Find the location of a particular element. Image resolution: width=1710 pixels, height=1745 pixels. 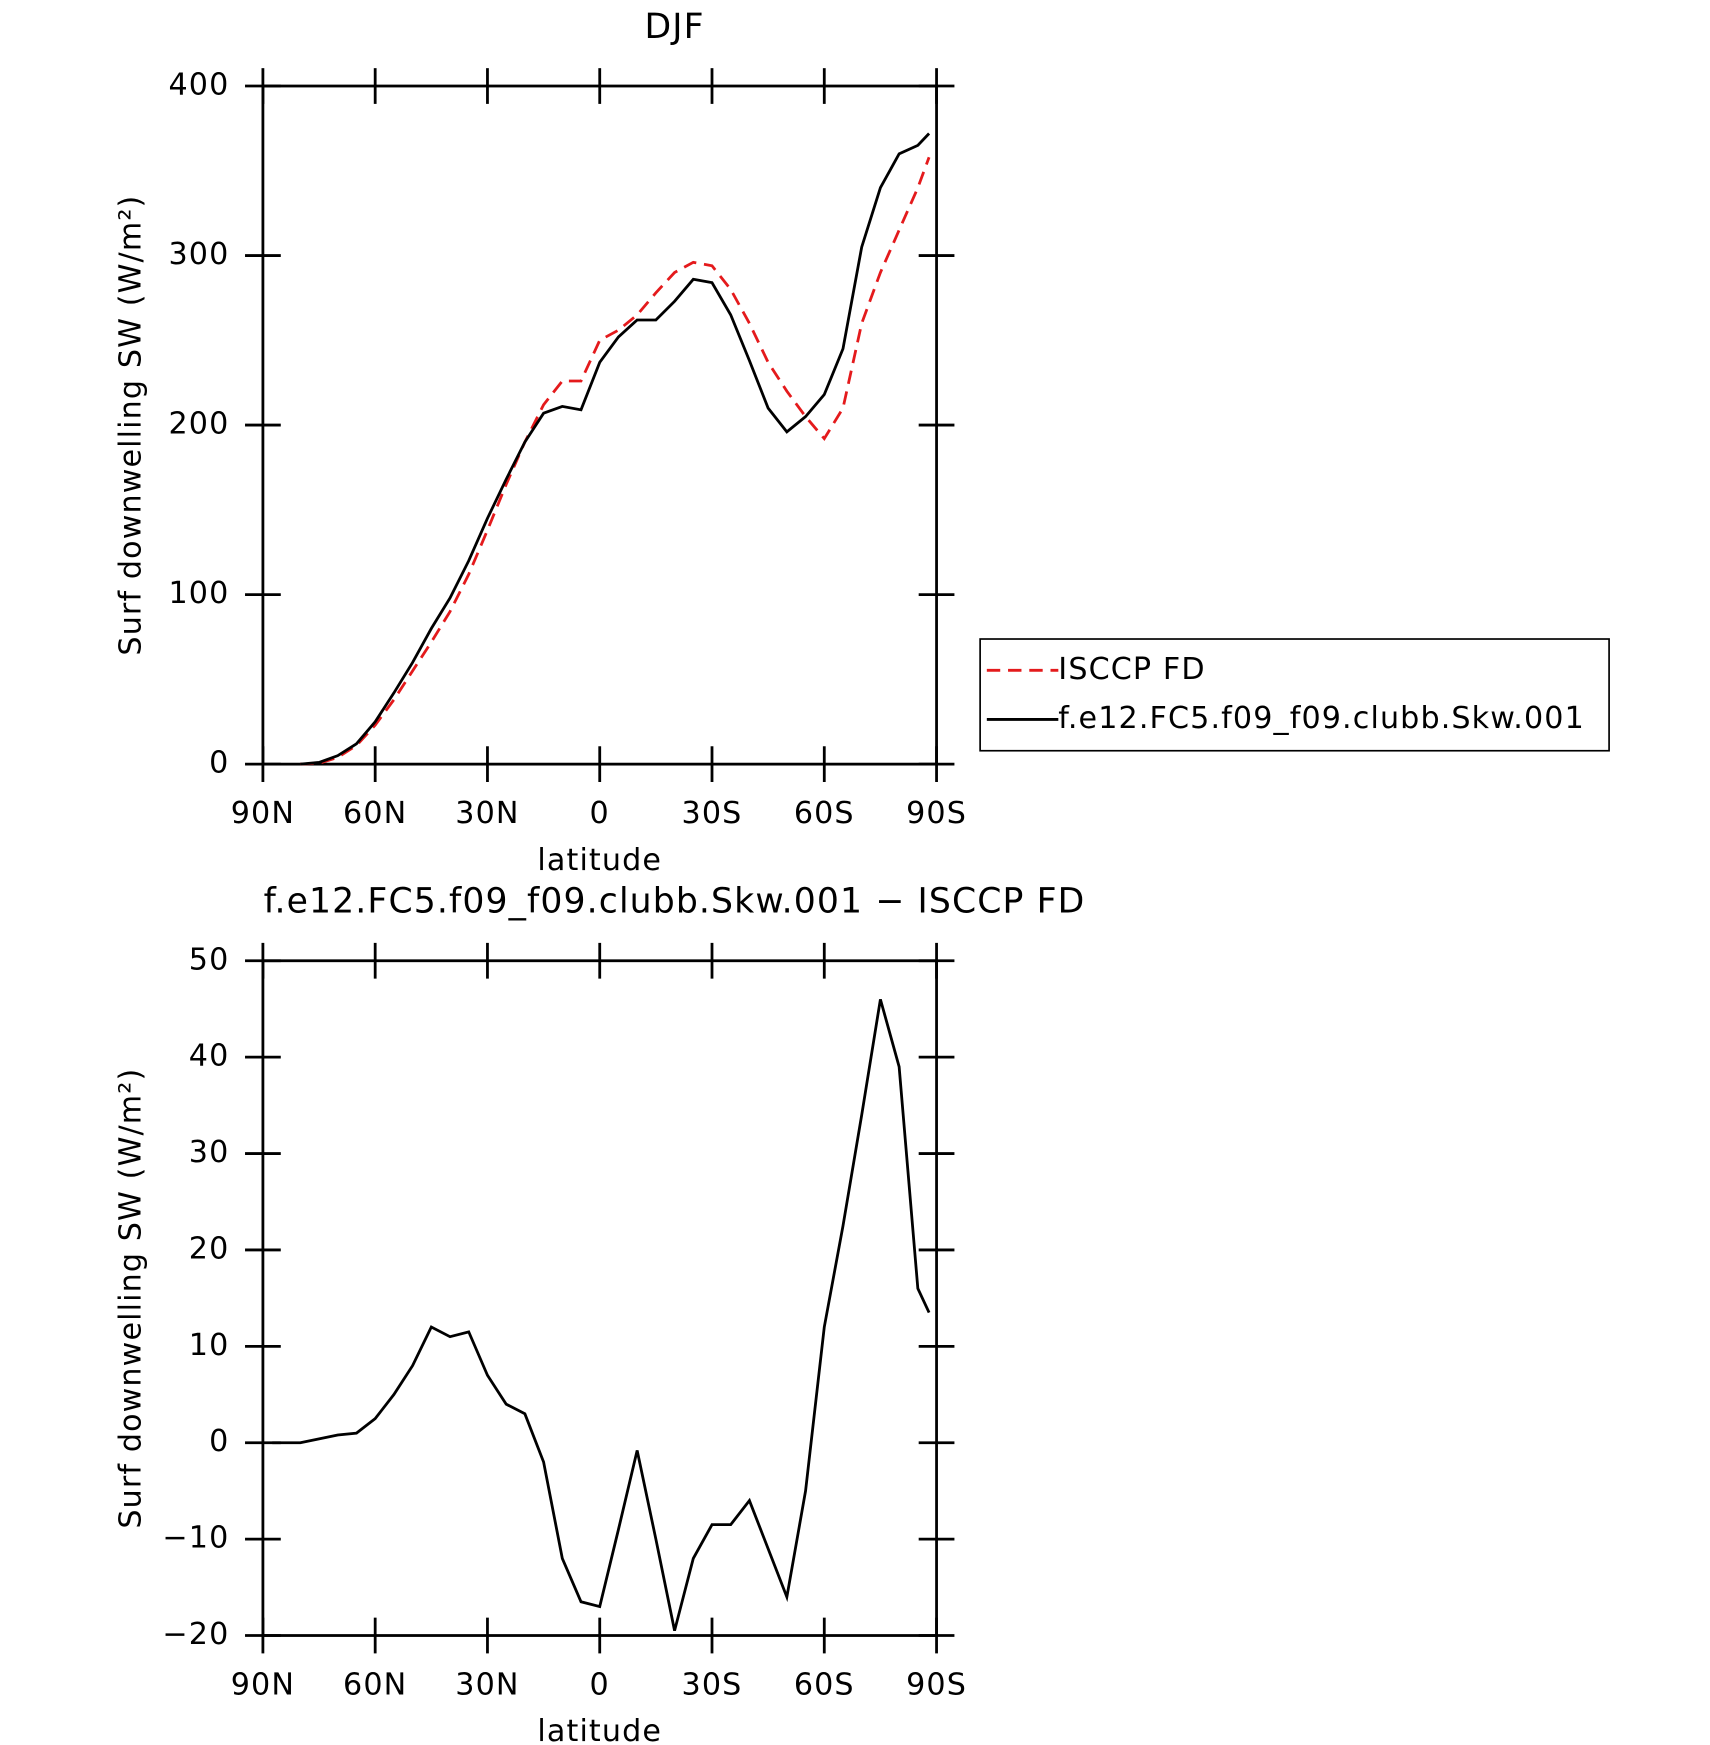

y-tick-label: 400 is located at coordinates (198, 85).